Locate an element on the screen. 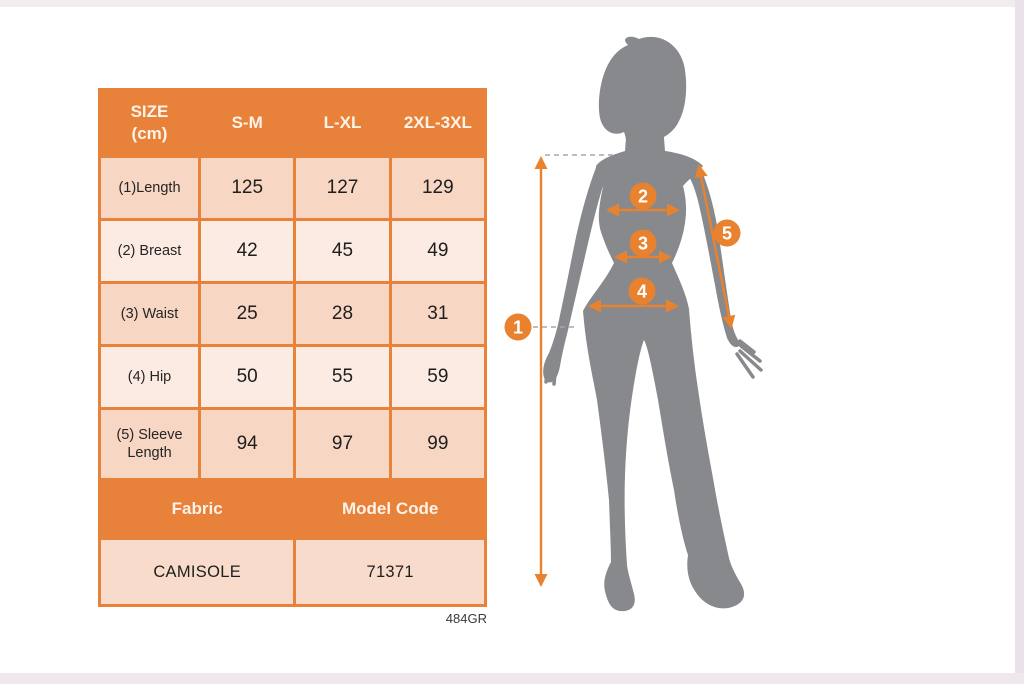 The height and width of the screenshot is (684, 1024). row-breast-label: (2) Breast is located at coordinates (149, 251).